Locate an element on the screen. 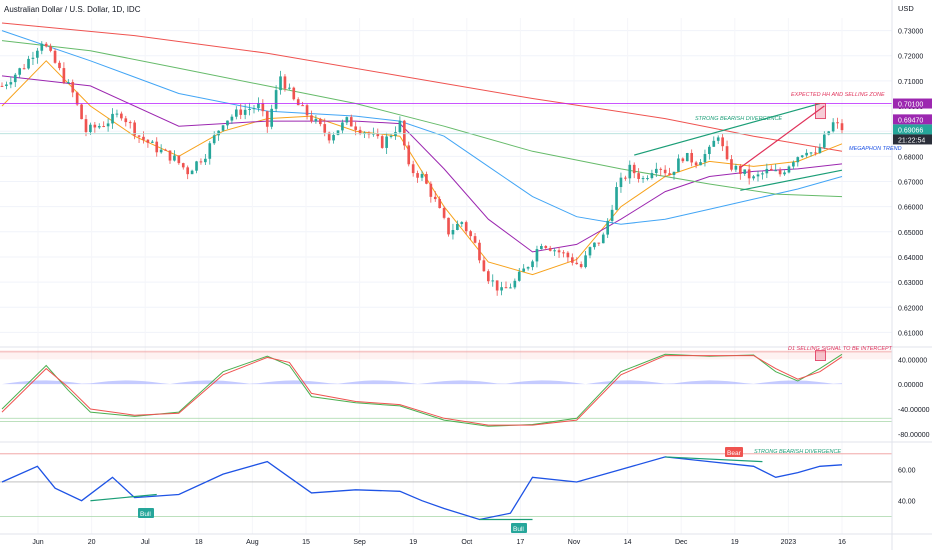  price-tick-label: 0.64000 is located at coordinates (910, 258).